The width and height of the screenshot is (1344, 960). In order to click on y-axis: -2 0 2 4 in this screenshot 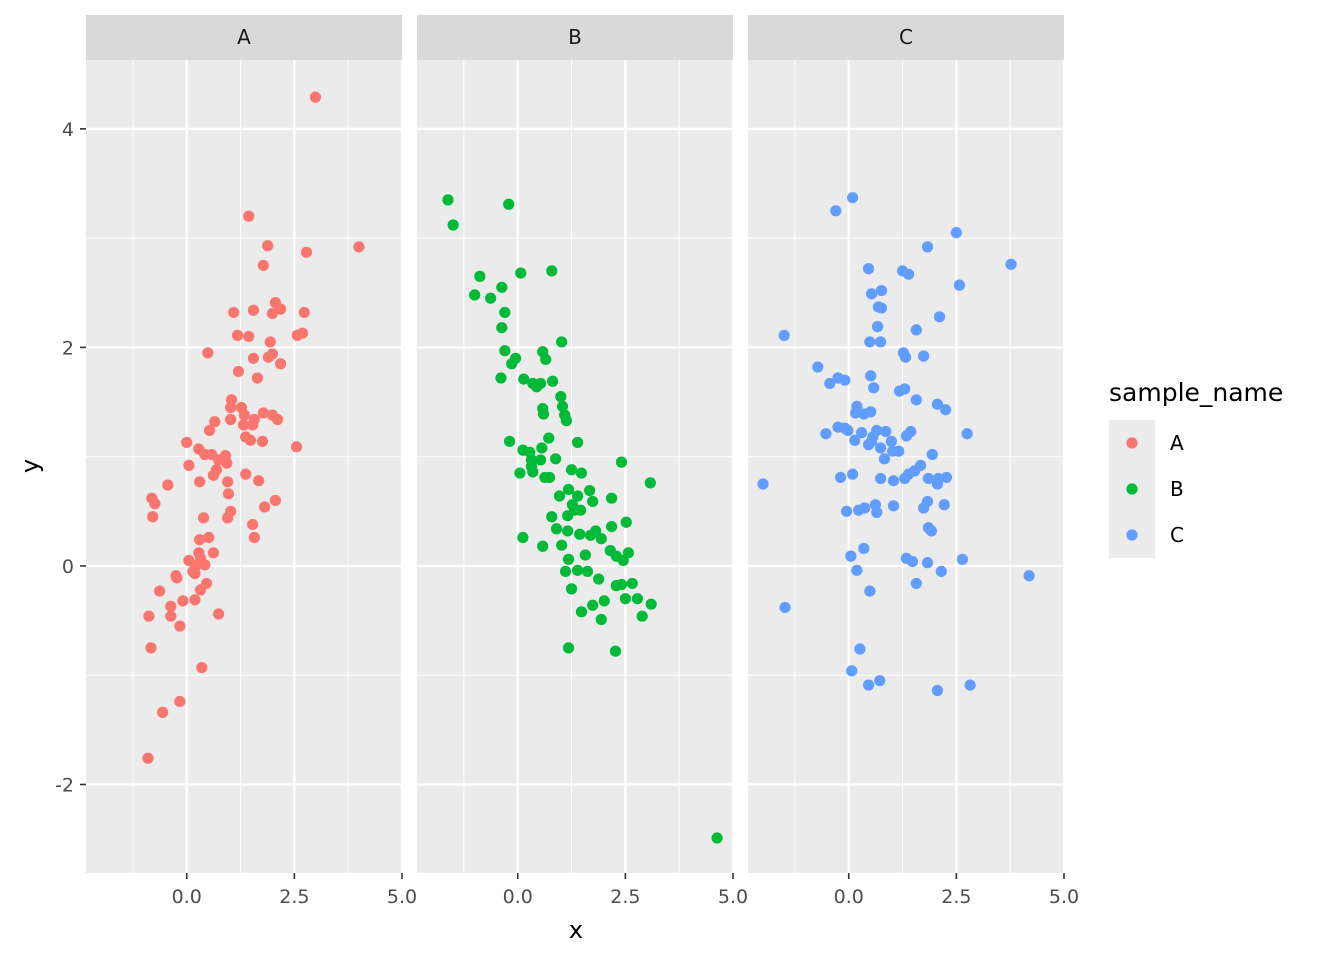, I will do `click(70, 457)`.